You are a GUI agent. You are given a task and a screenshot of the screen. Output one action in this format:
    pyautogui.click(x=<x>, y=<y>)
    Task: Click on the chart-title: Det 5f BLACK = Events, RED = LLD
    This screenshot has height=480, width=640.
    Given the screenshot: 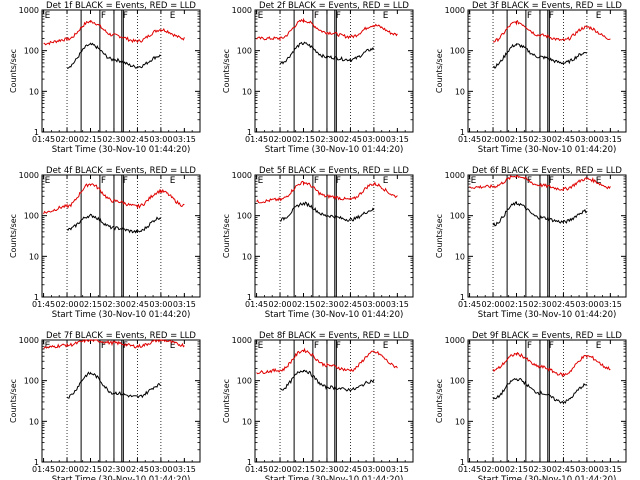 What is the action you would take?
    pyautogui.click(x=334, y=171)
    